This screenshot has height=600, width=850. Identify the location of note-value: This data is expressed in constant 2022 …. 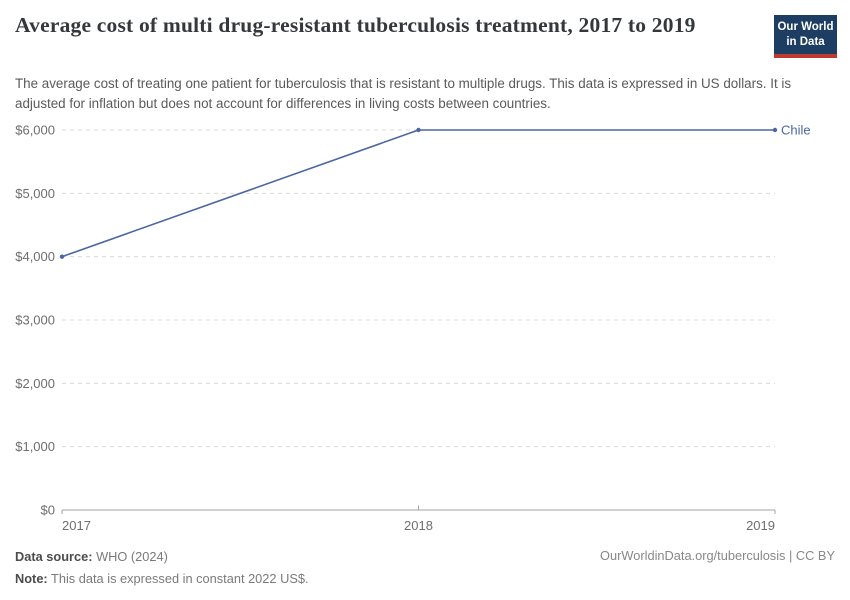
(180, 578).